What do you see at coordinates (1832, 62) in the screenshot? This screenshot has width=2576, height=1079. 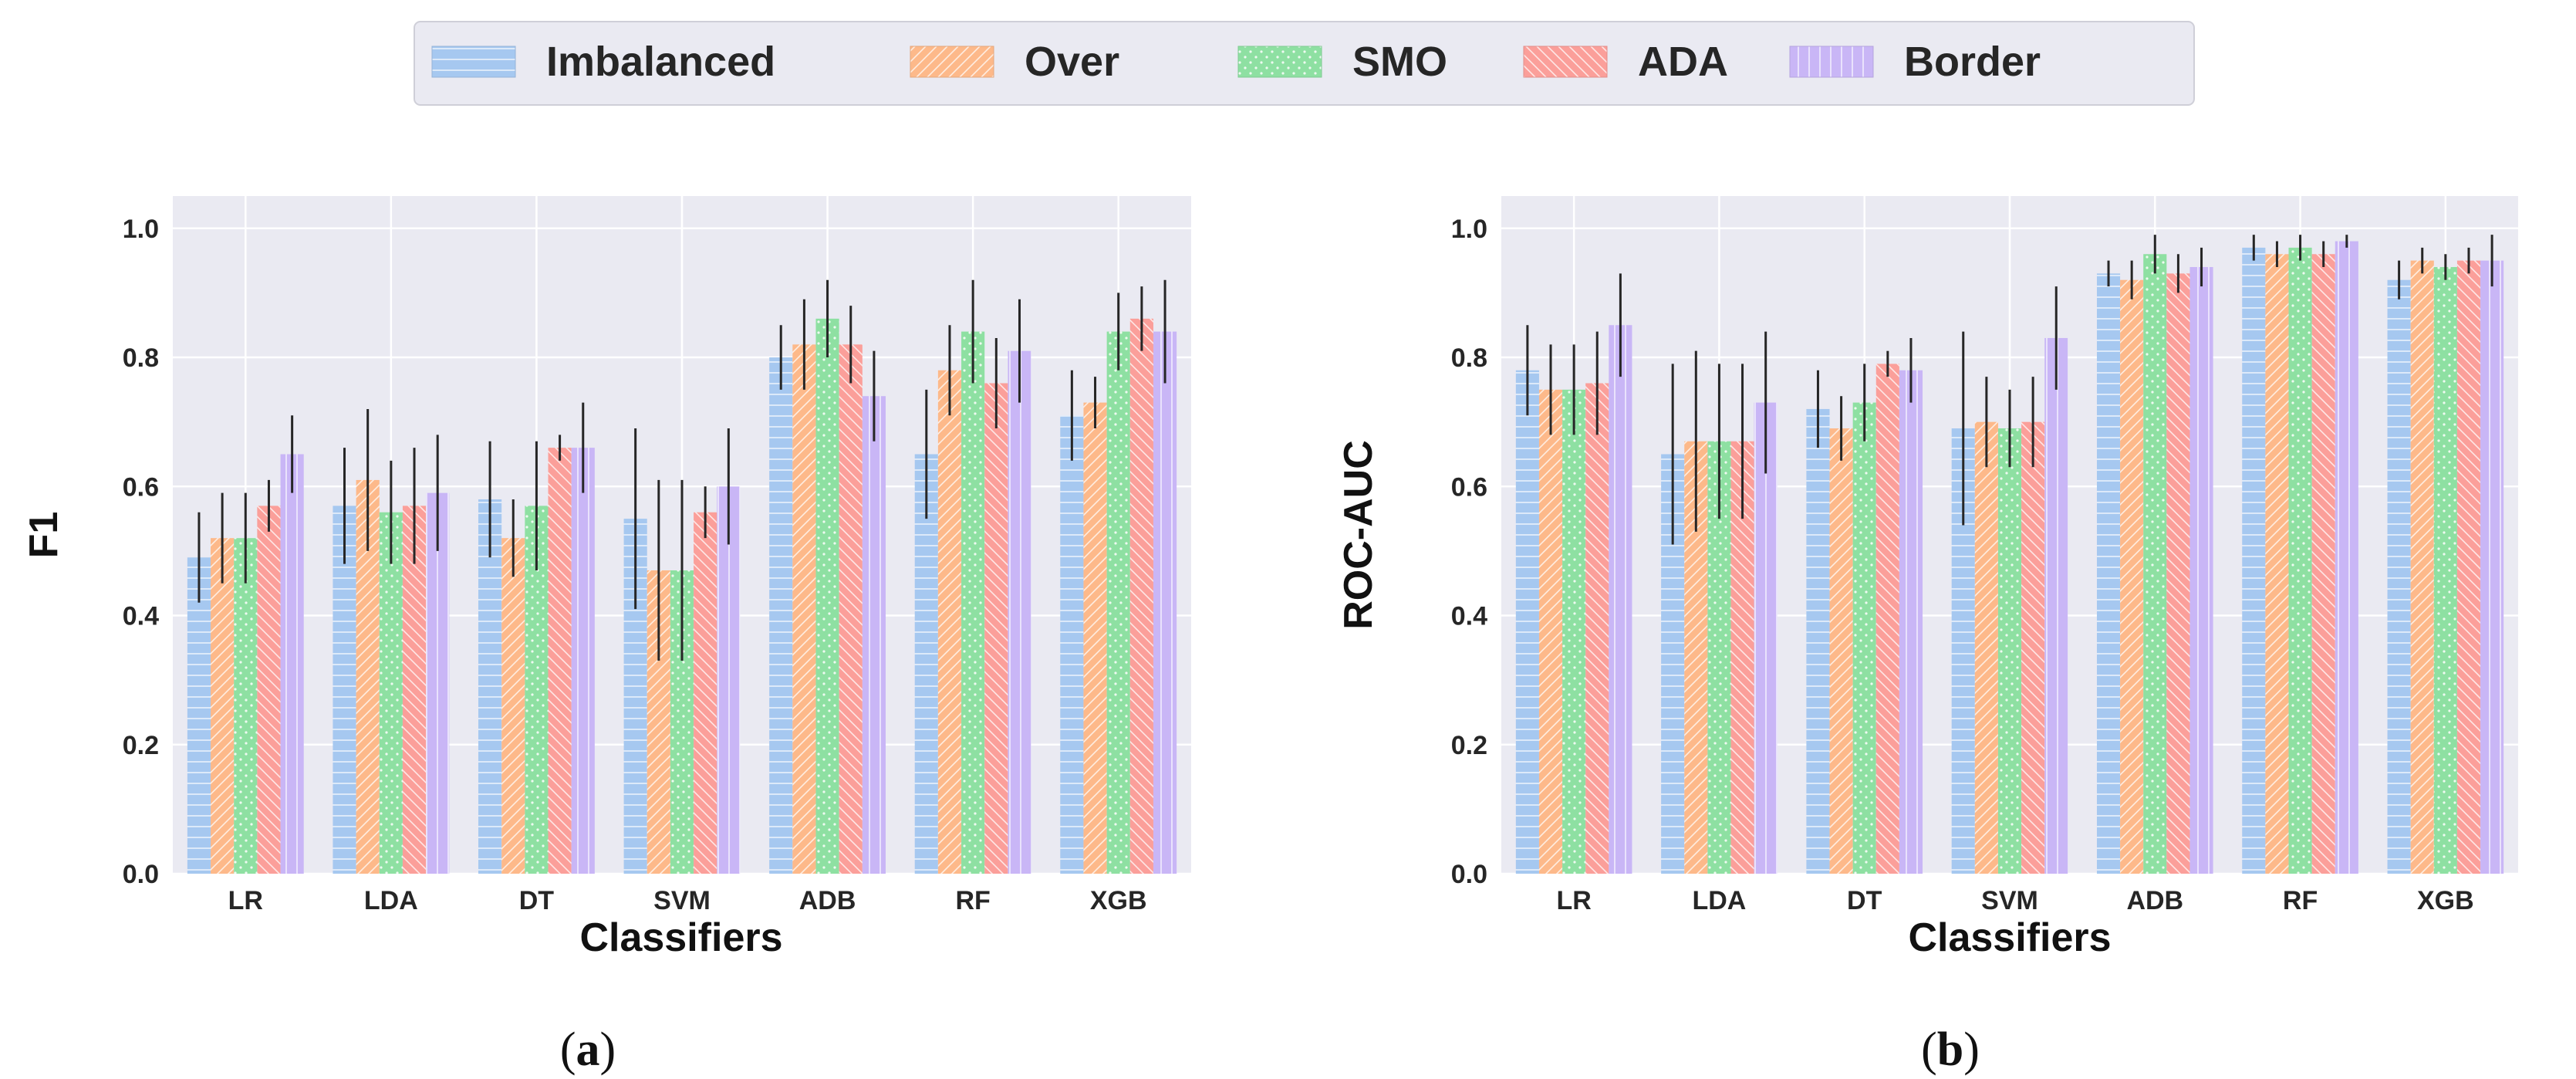 I see `legend-swatch-border` at bounding box center [1832, 62].